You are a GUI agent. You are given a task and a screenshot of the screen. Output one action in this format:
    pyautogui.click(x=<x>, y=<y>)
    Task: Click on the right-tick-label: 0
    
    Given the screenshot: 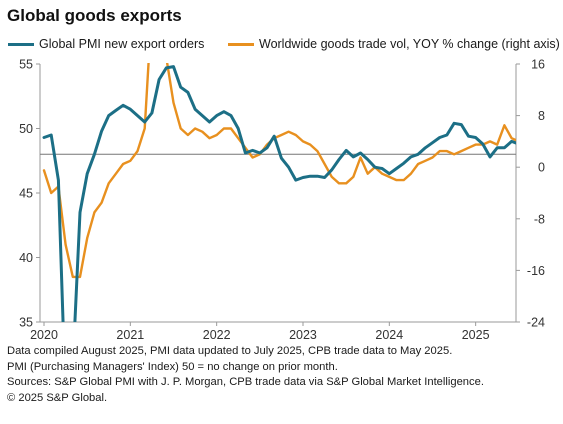 What is the action you would take?
    pyautogui.click(x=541, y=168)
    